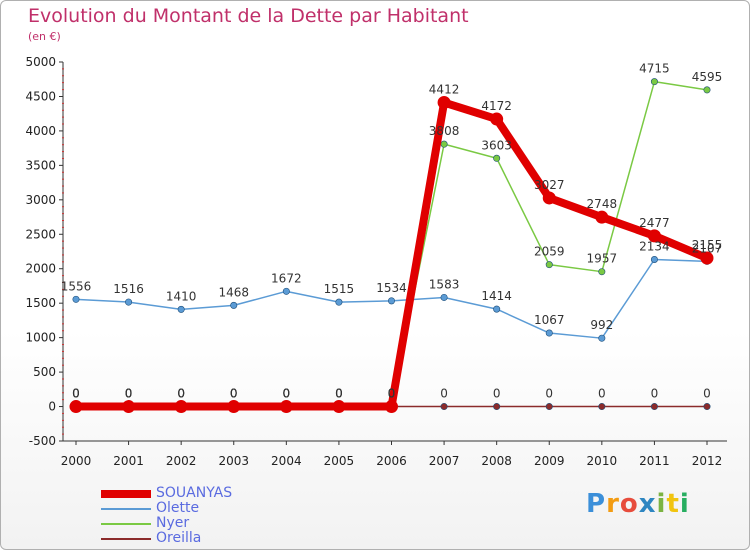  I want to click on data-label: 2134, so click(654, 246).